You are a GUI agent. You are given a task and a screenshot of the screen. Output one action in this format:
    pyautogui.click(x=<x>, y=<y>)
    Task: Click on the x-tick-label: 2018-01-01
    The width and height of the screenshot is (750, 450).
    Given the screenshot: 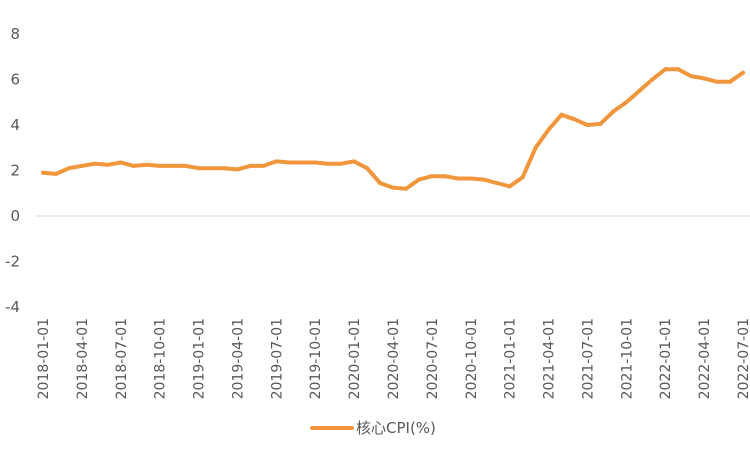 What is the action you would take?
    pyautogui.click(x=44, y=358)
    